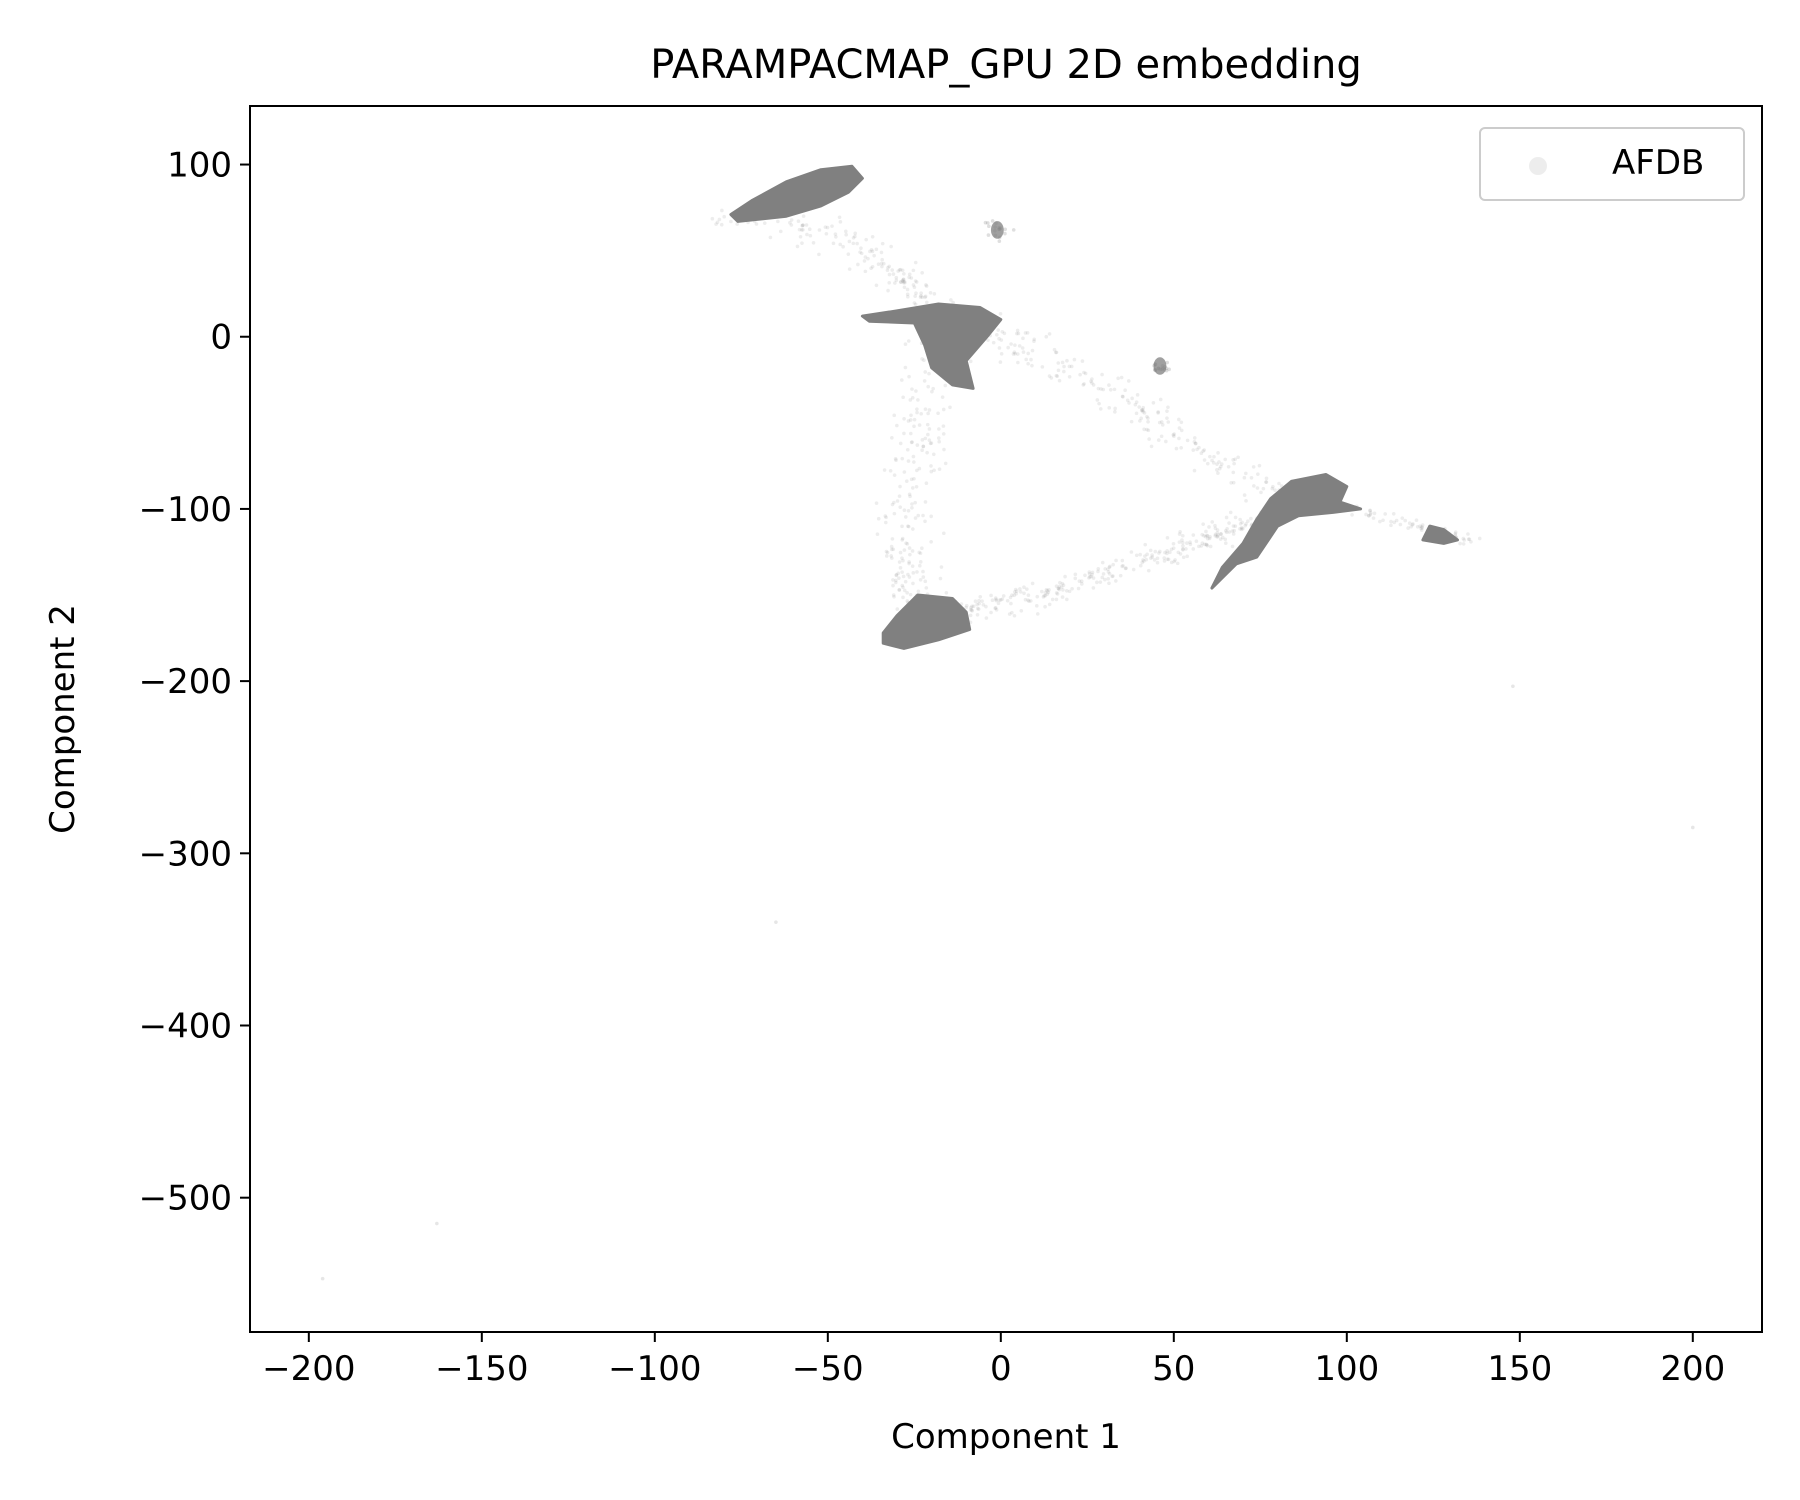 The image size is (1800, 1500). Describe the element at coordinates (221, 338) in the screenshot. I see `y-tick-label: 0` at that location.